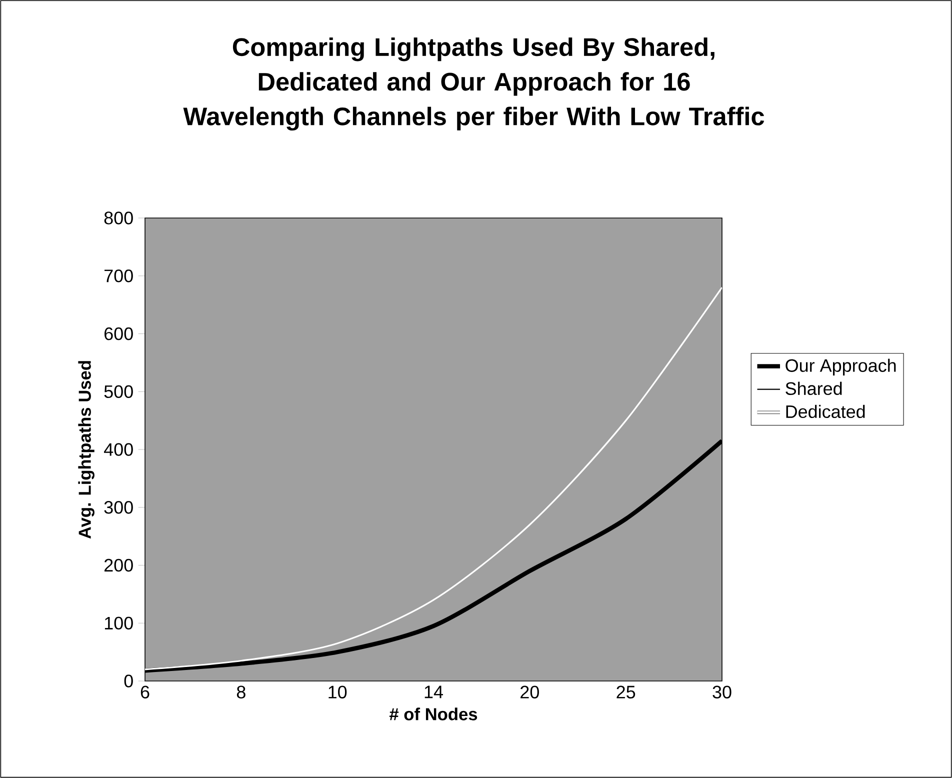 The width and height of the screenshot is (952, 778). Describe the element at coordinates (722, 692) in the screenshot. I see `x-tick-label: 30` at that location.